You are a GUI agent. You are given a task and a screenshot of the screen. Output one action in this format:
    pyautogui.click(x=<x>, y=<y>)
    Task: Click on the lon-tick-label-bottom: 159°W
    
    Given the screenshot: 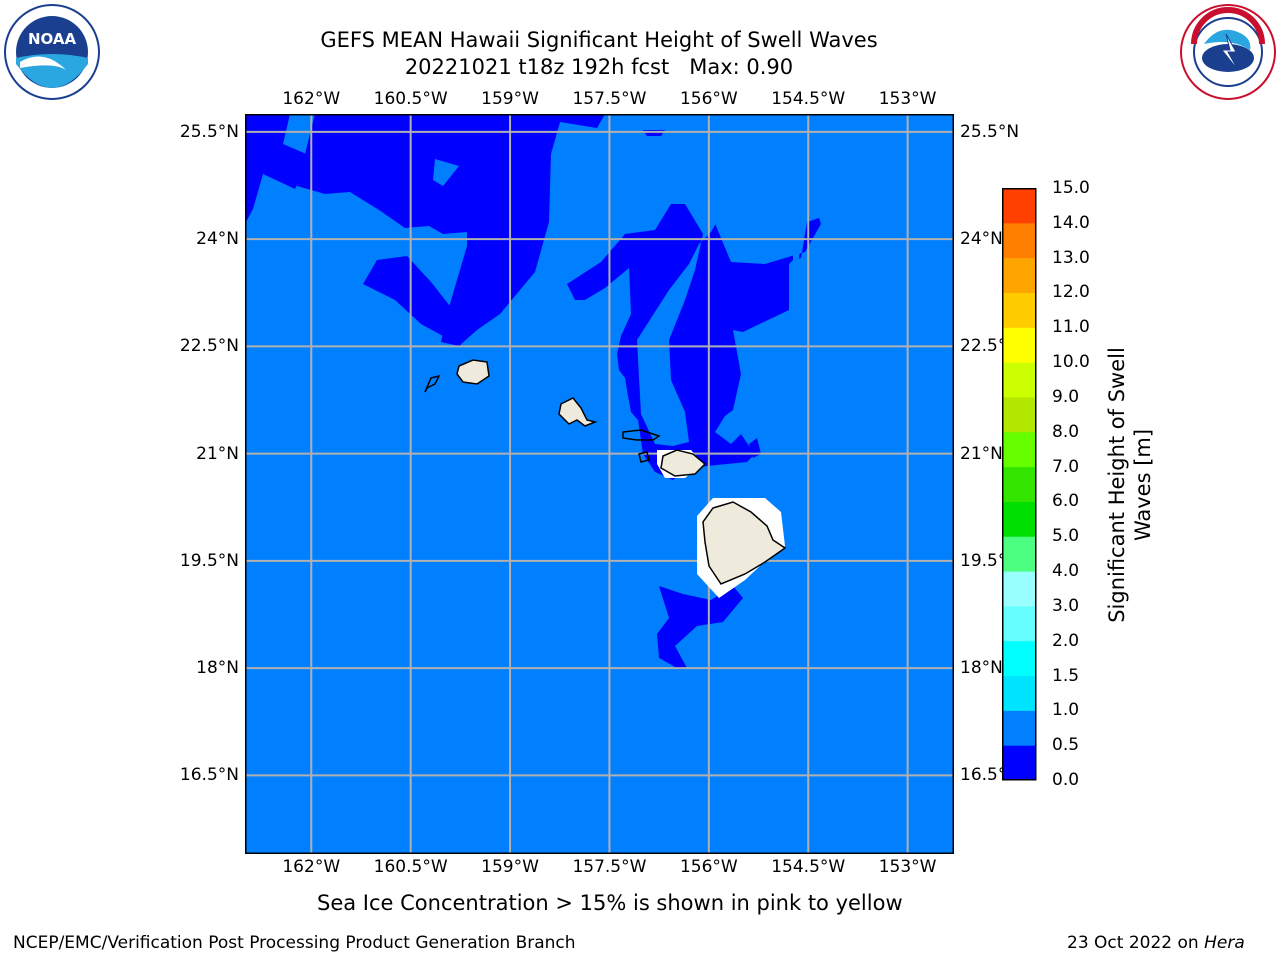 What is the action you would take?
    pyautogui.click(x=510, y=867)
    